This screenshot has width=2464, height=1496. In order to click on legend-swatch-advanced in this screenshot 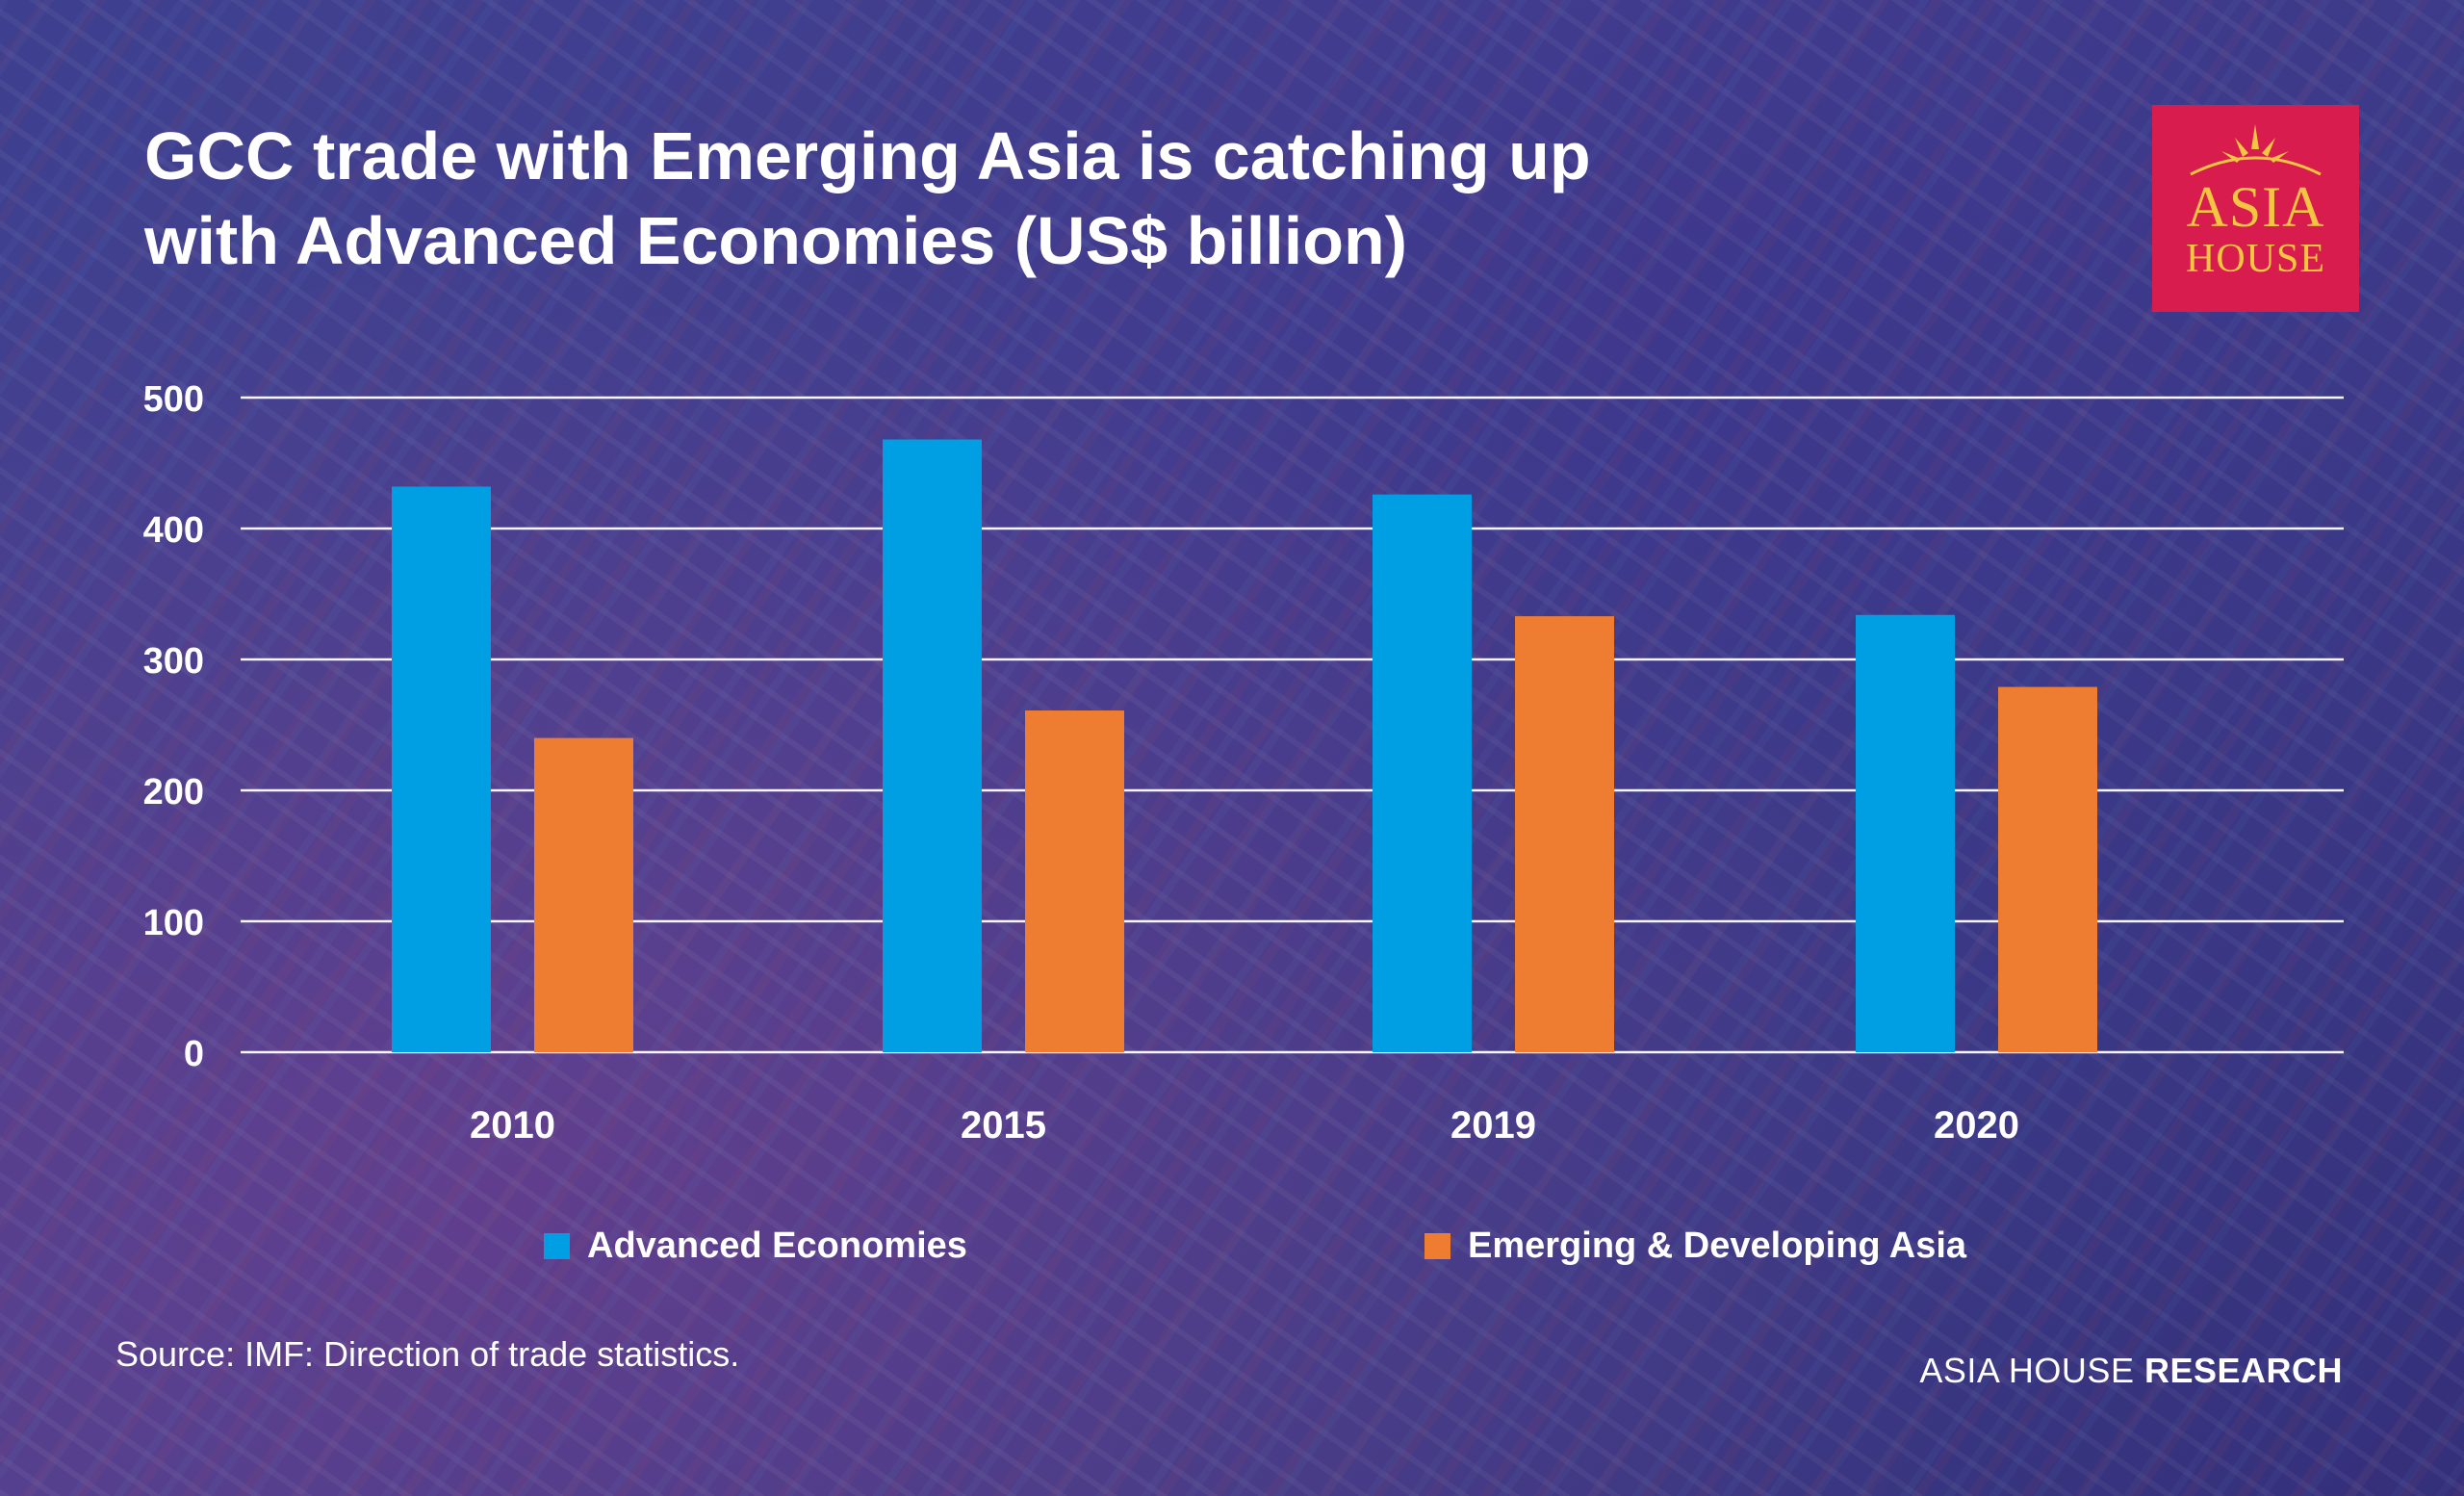, I will do `click(557, 1246)`.